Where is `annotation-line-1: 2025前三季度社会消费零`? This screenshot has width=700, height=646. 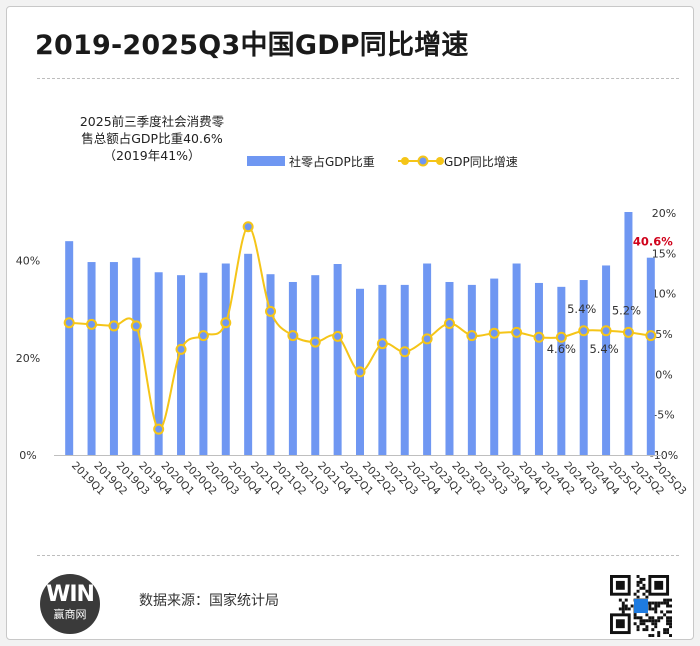 annotation-line-1: 2025前三季度社会消费零 is located at coordinates (152, 121).